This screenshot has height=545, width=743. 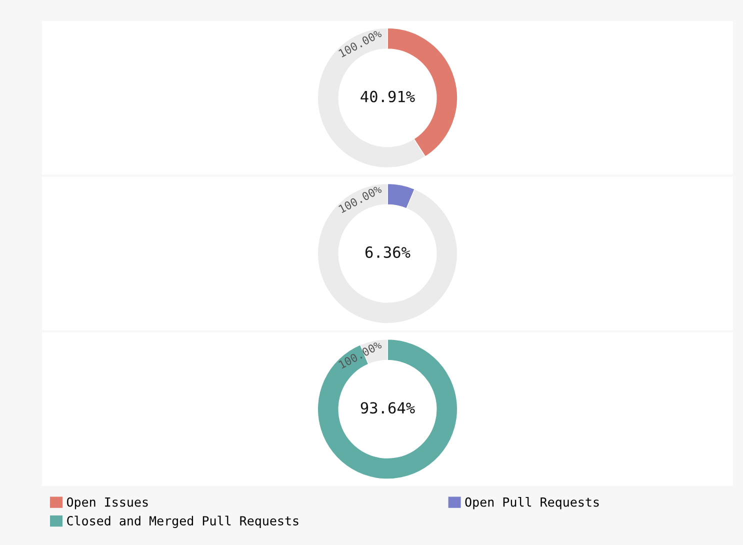 What do you see at coordinates (387, 96) in the screenshot?
I see `data-label: 40.91%` at bounding box center [387, 96].